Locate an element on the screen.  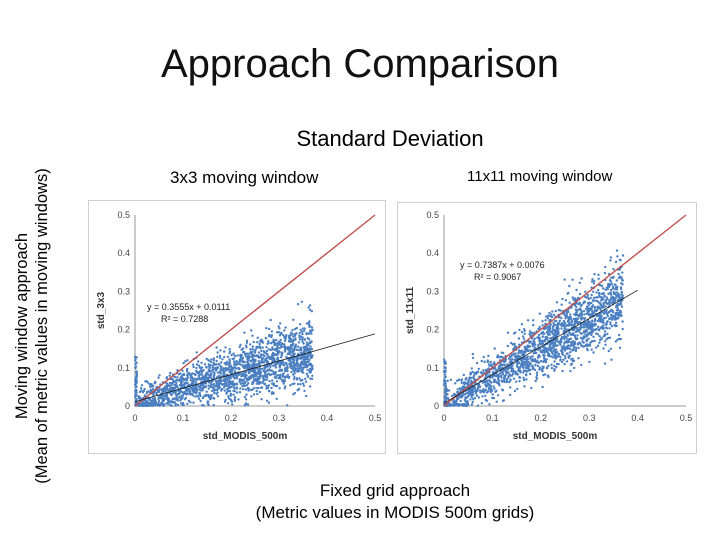
y-tick-label: 0.5 is located at coordinates (123, 215).